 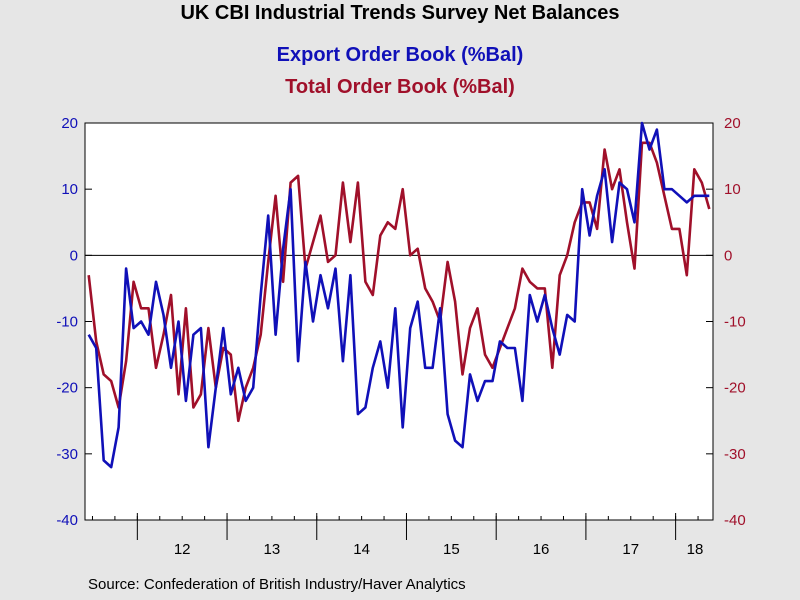 I want to click on x-tick-label: 15, so click(x=451, y=549).